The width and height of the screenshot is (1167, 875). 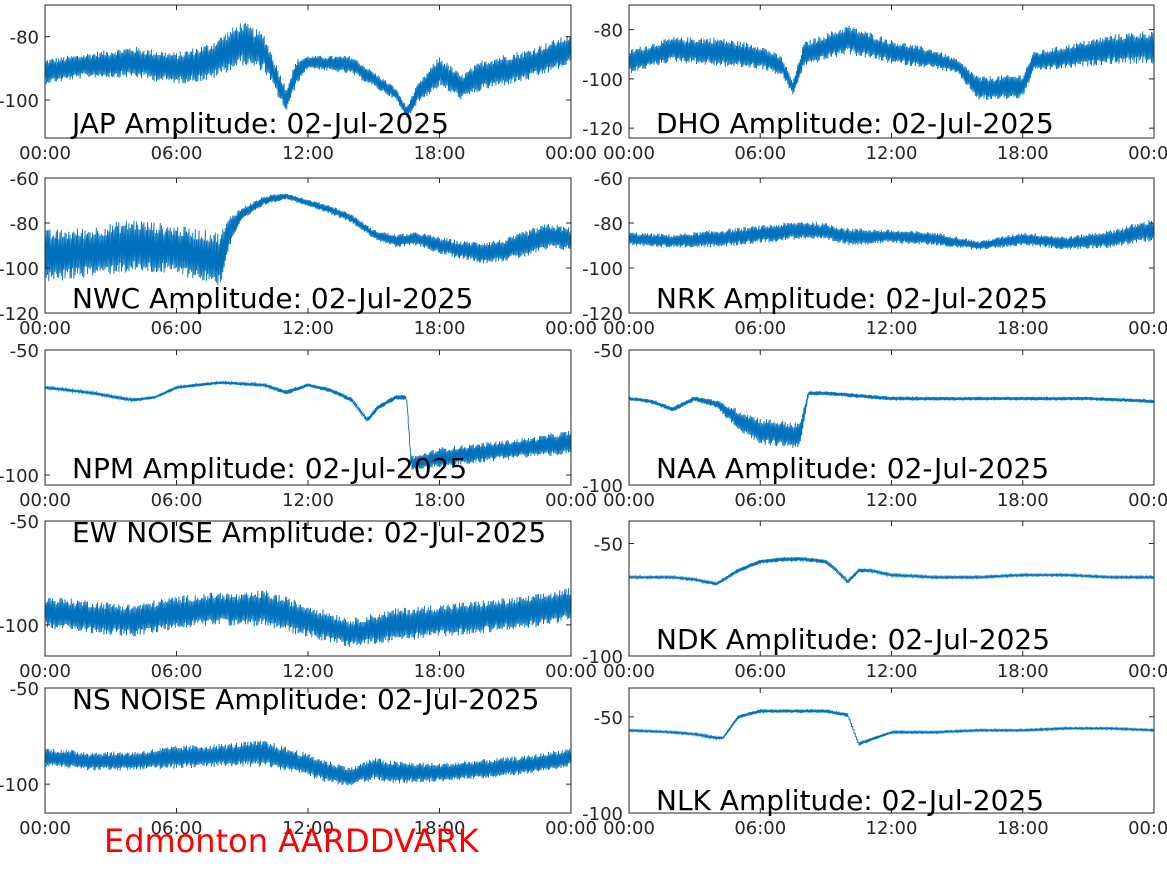 What do you see at coordinates (850, 800) in the screenshot?
I see `chart-title: NLK Amplitude: 02-Jul-2025` at bounding box center [850, 800].